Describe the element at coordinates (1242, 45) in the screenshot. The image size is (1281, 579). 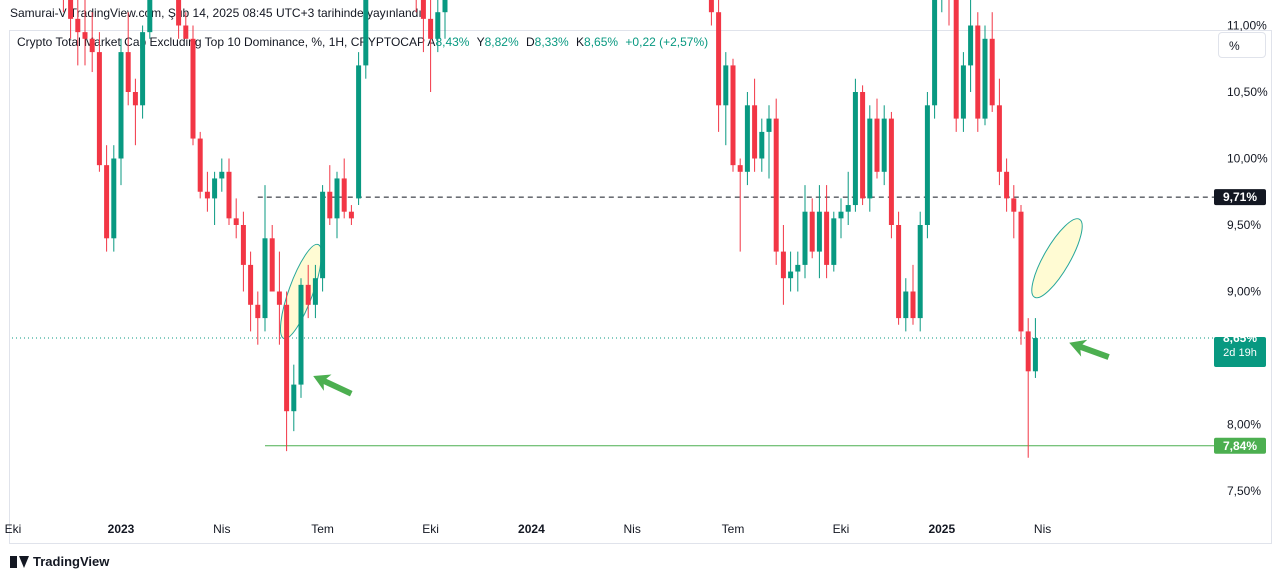
I see `price-scale-unit-button: %` at that location.